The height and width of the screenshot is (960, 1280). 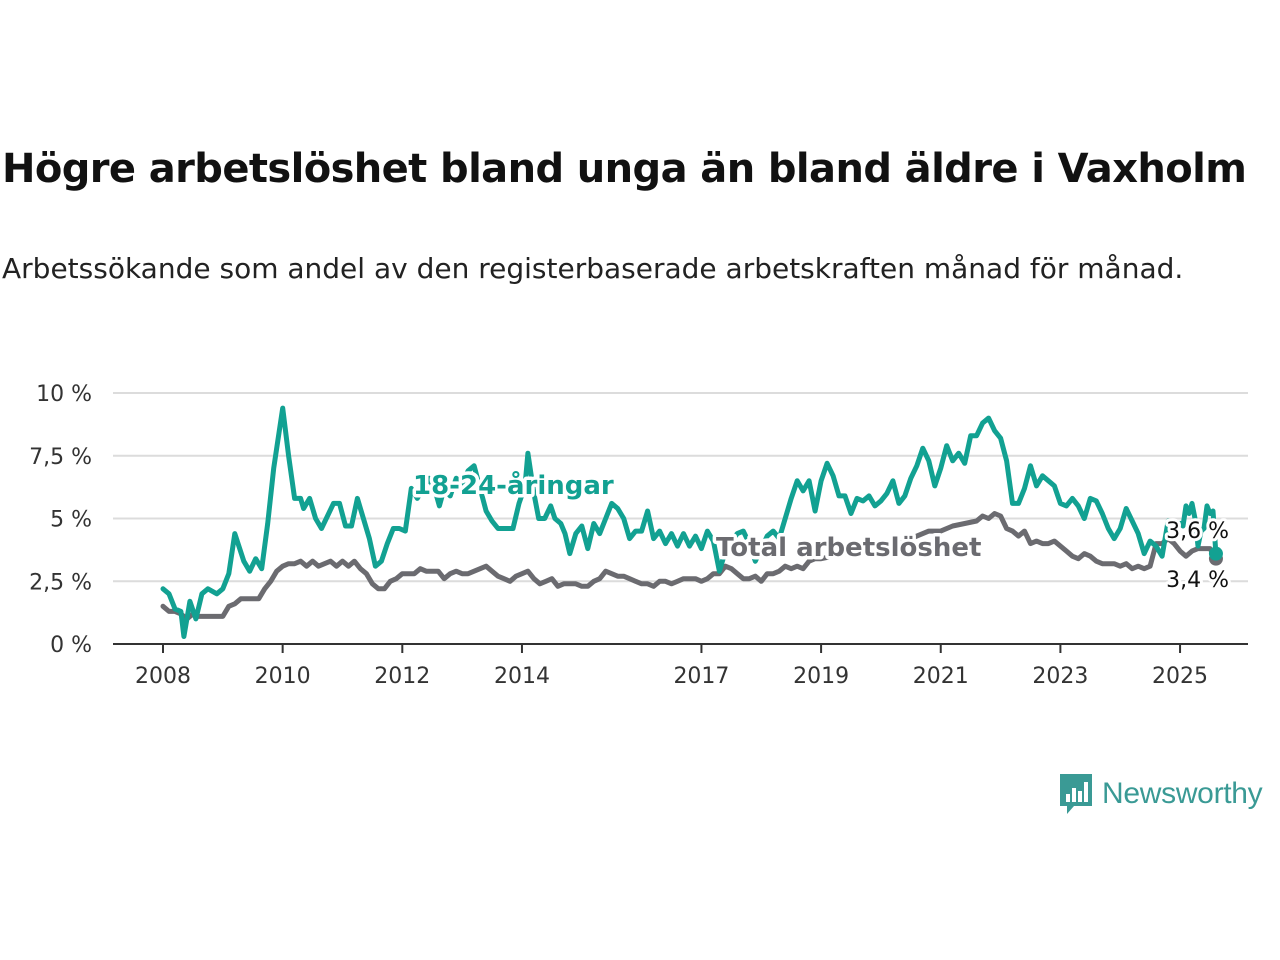 I want to click on newsworthy-brand: Newsworthy, so click(x=1160, y=794).